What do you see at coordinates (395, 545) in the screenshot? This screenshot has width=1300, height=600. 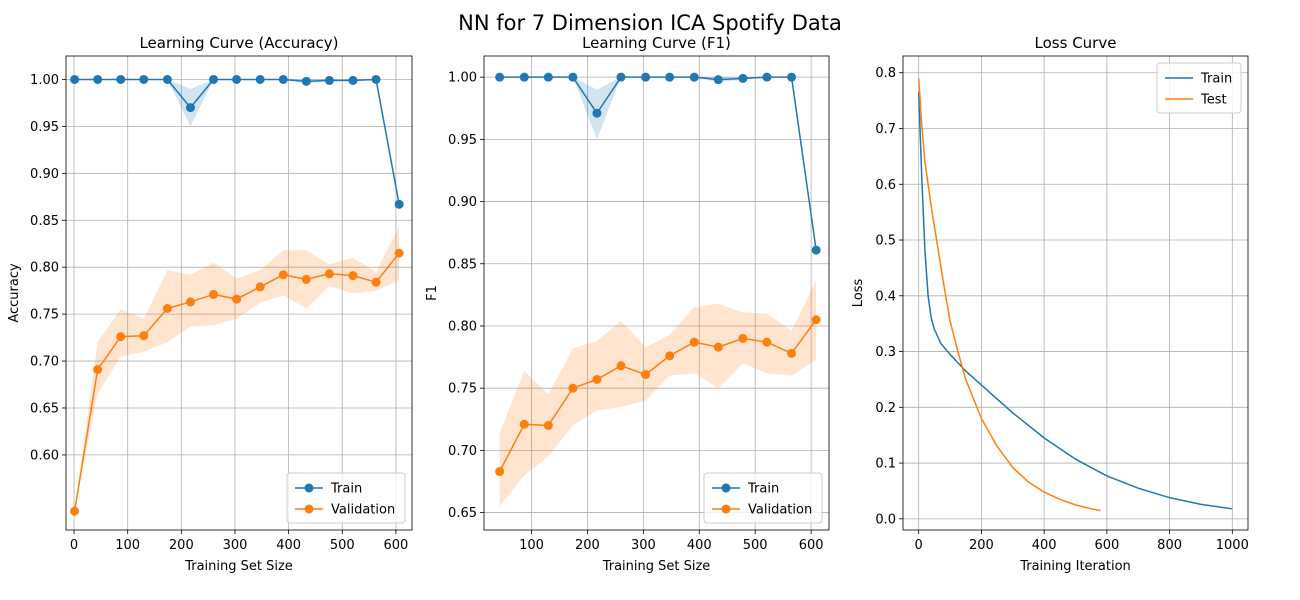 I see `x-tick-label: 600` at bounding box center [395, 545].